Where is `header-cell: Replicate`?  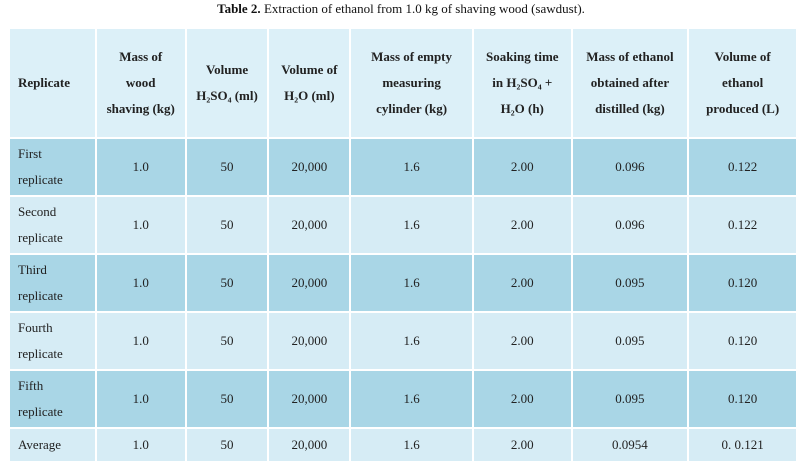 header-cell: Replicate is located at coordinates (52, 83).